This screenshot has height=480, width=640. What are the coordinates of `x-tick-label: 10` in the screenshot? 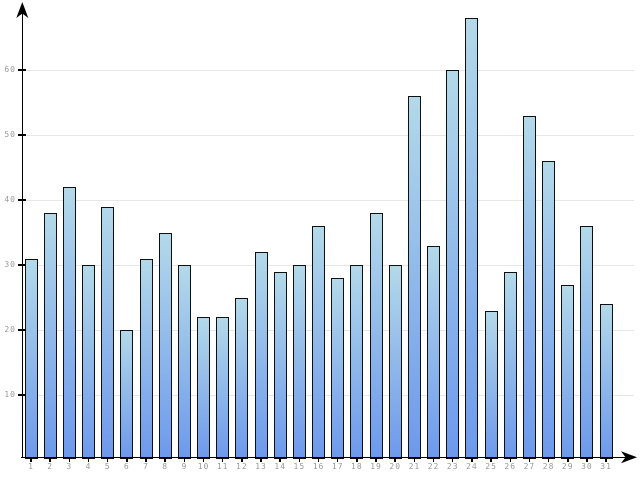 It's located at (203, 466).